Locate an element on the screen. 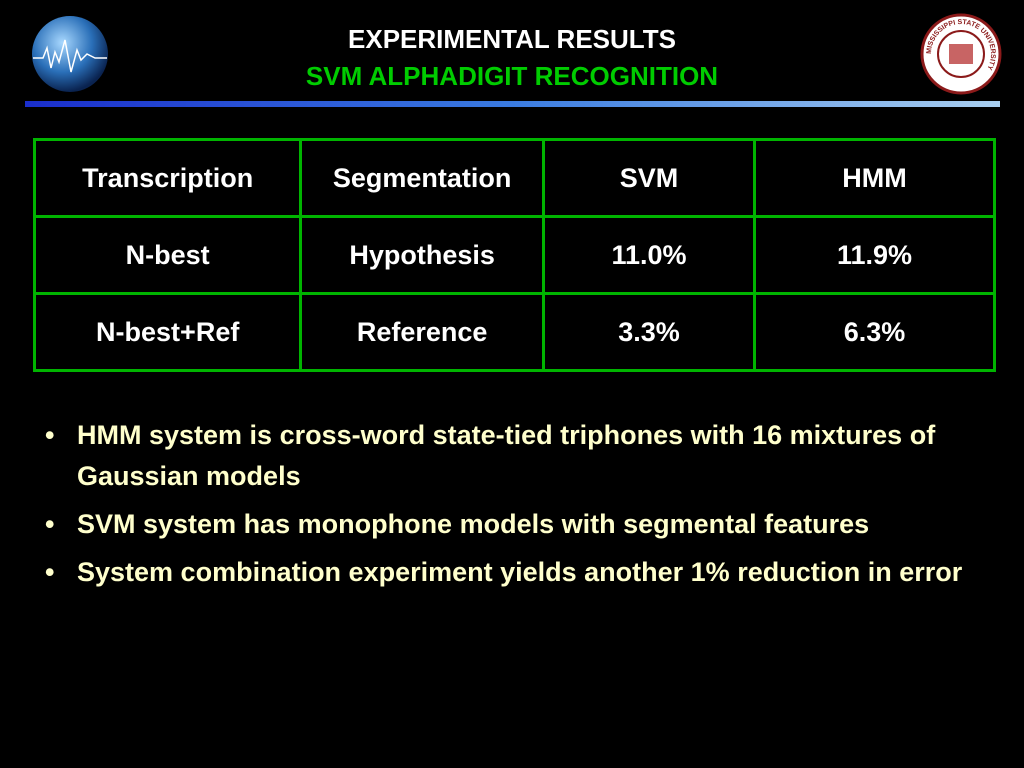 The image size is (1024, 768). row: N-best+Ref Reference 3.3% 6.3% is located at coordinates (514, 332).